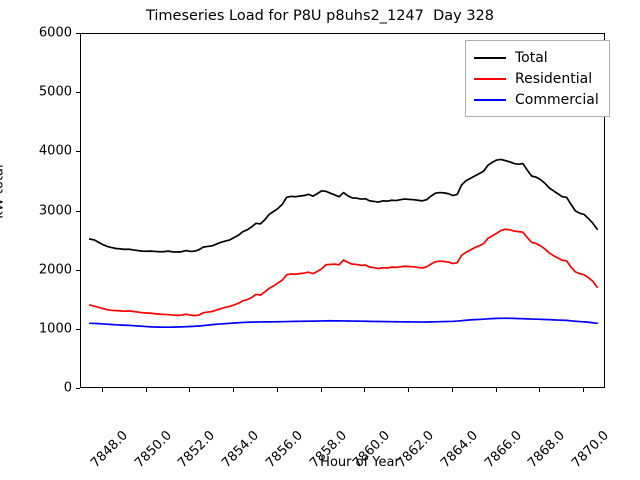  I want to click on legend-item-total: Total, so click(536, 57).